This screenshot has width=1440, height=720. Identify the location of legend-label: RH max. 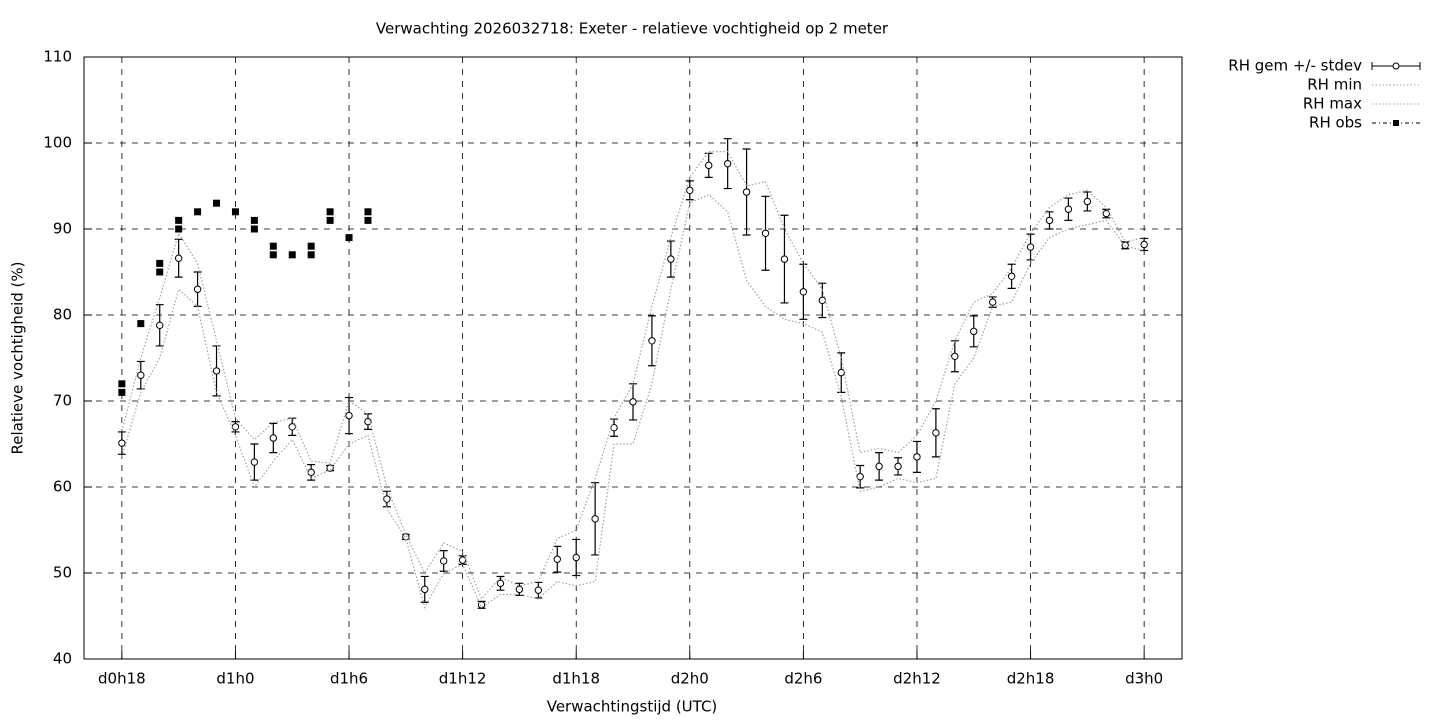
(1332, 104).